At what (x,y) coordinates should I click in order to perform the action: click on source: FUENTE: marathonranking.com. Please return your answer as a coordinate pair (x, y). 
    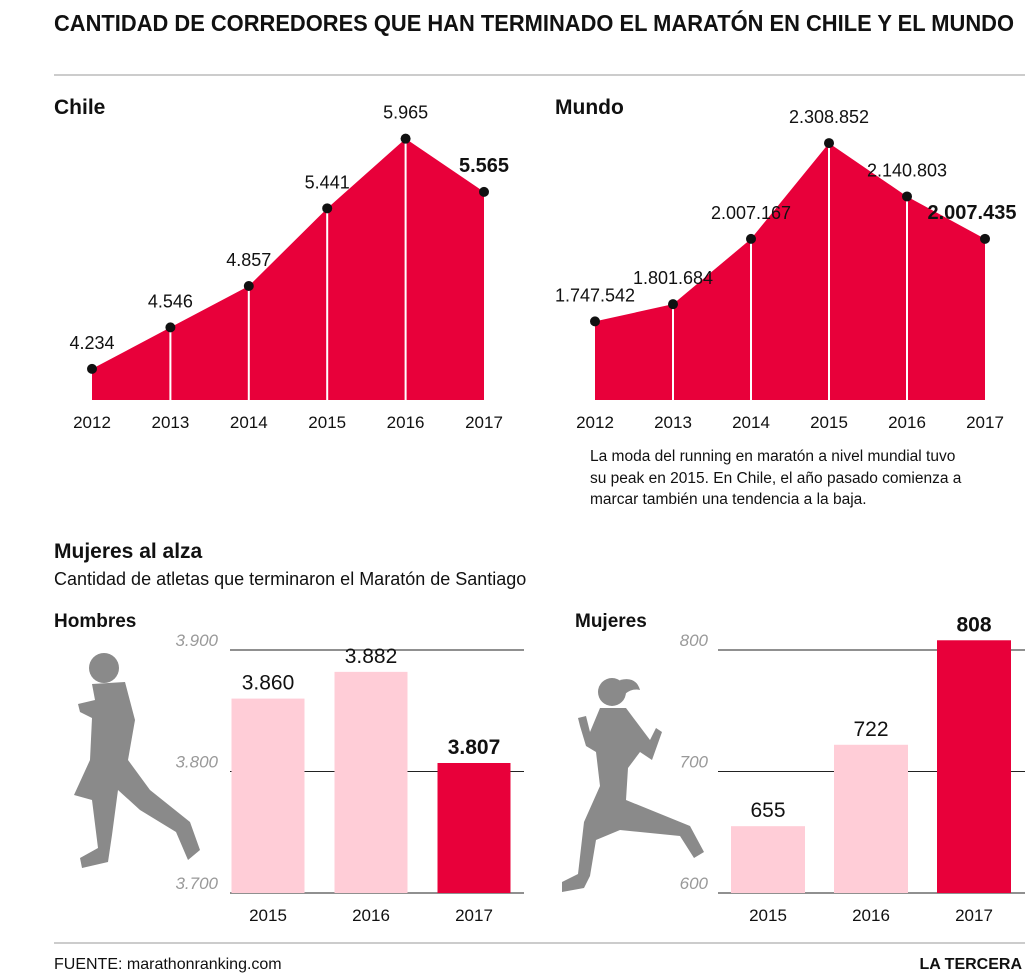
    Looking at the image, I should click on (168, 964).